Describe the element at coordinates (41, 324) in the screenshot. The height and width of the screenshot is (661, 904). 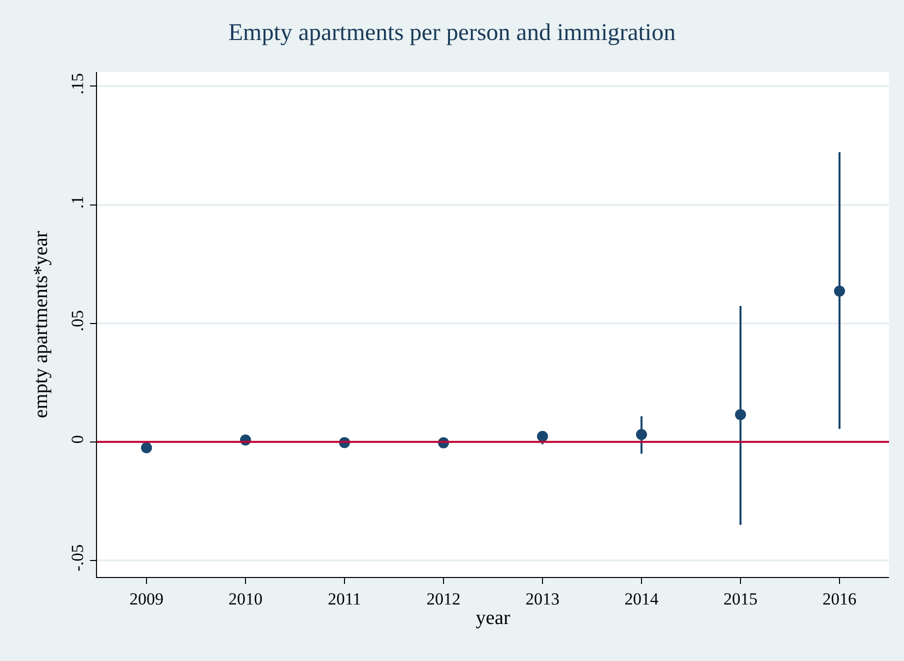
I see `y-axis-title: empty apartments*year` at that location.